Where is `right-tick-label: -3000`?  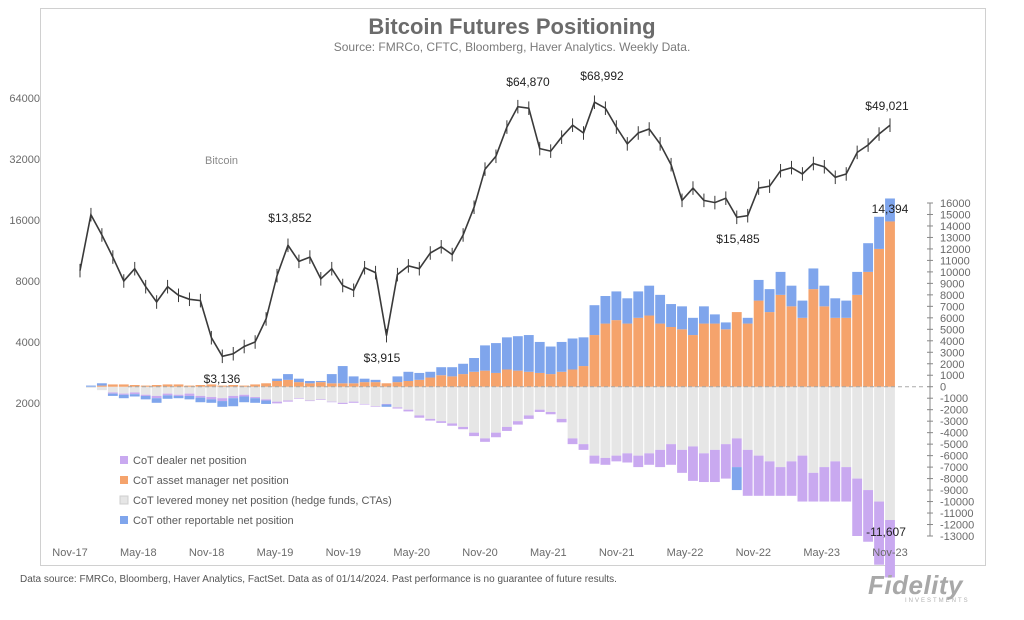
right-tick-label: -3000 is located at coordinates (954, 422).